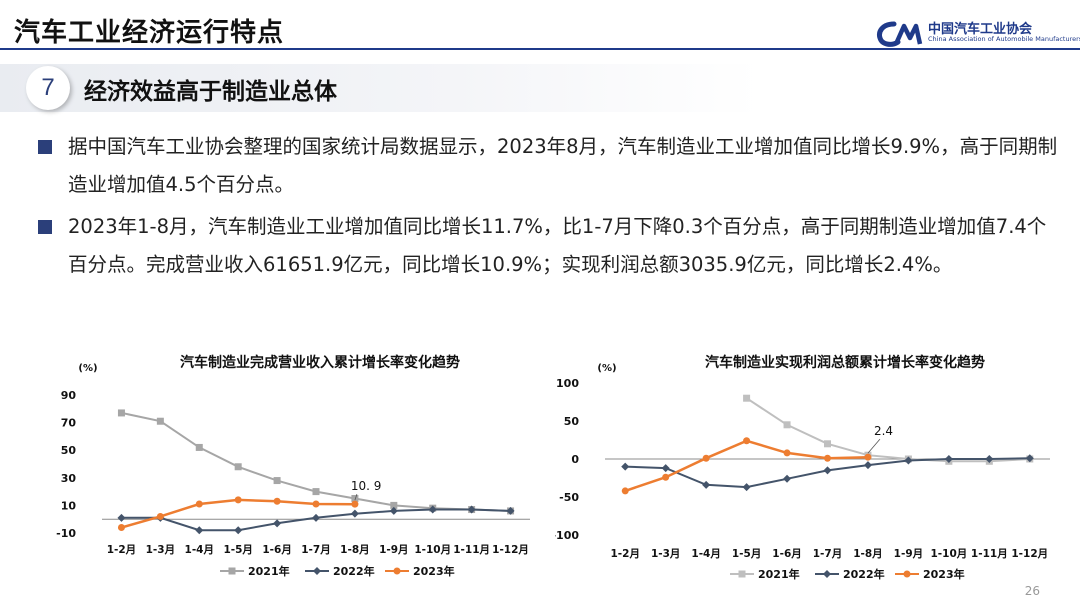  Describe the element at coordinates (210, 92) in the screenshot. I see `section-title: 经济效益高于制造业总体` at that location.